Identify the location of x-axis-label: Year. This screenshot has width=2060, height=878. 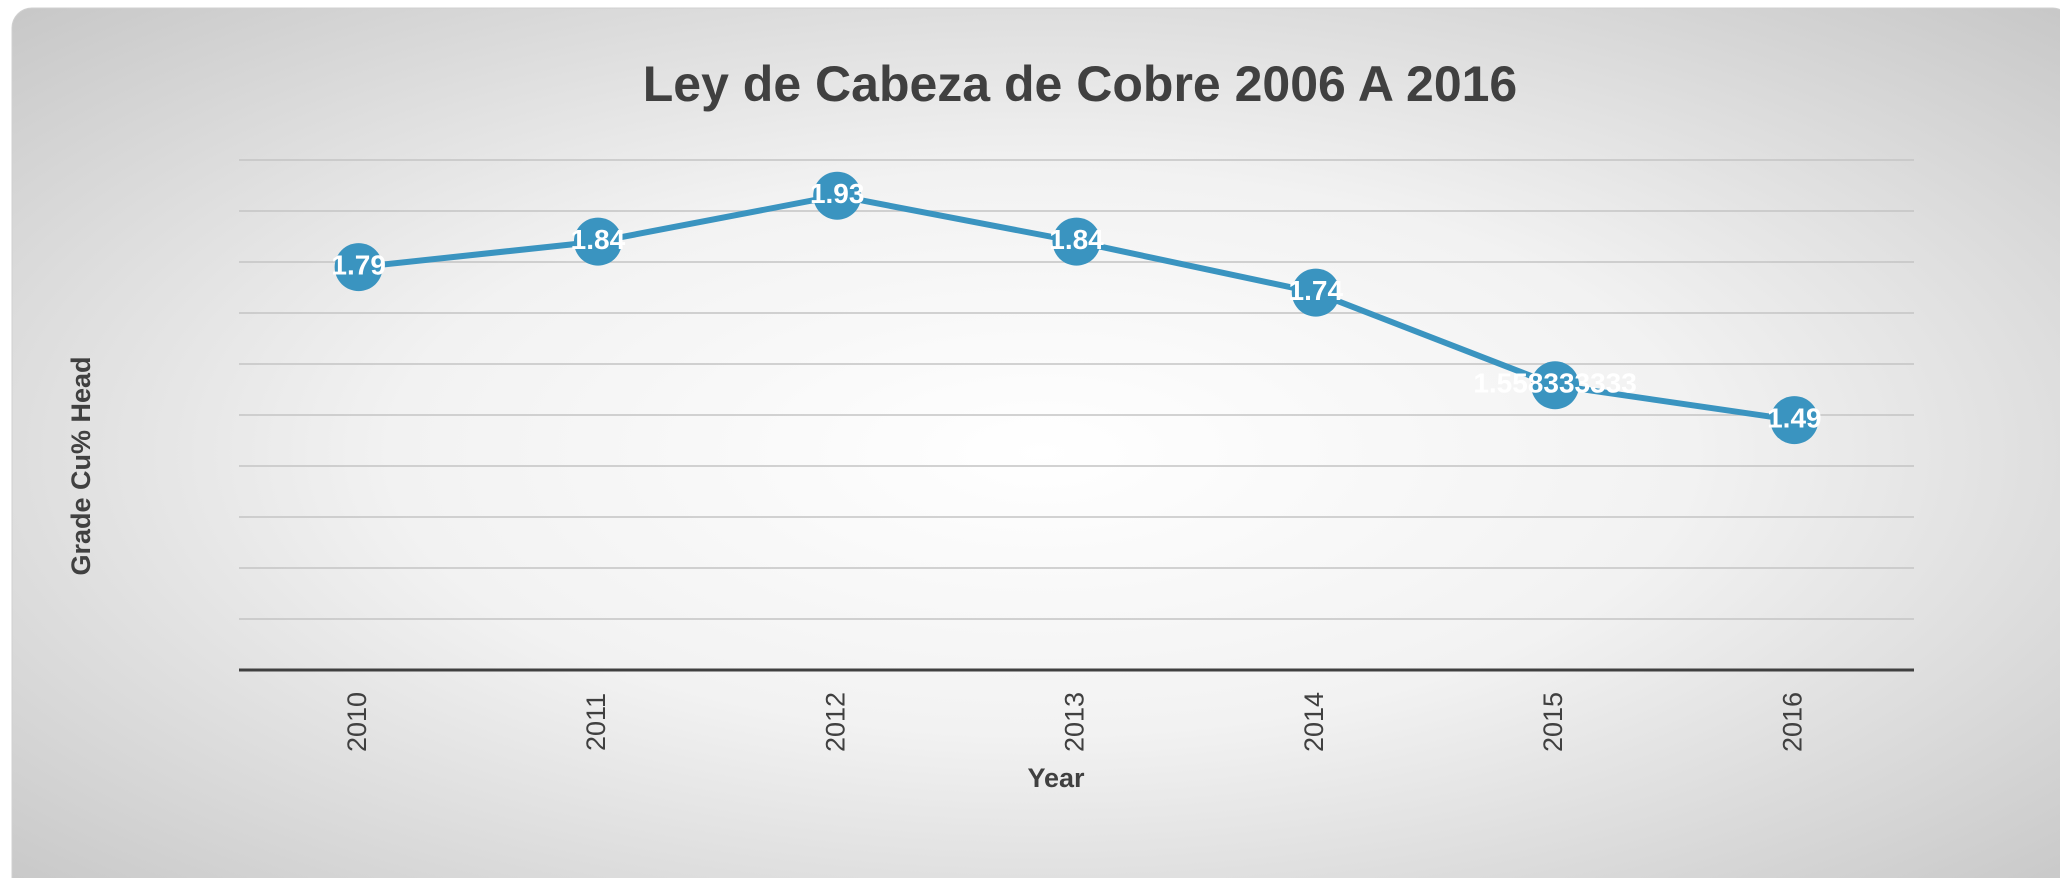
(1056, 778).